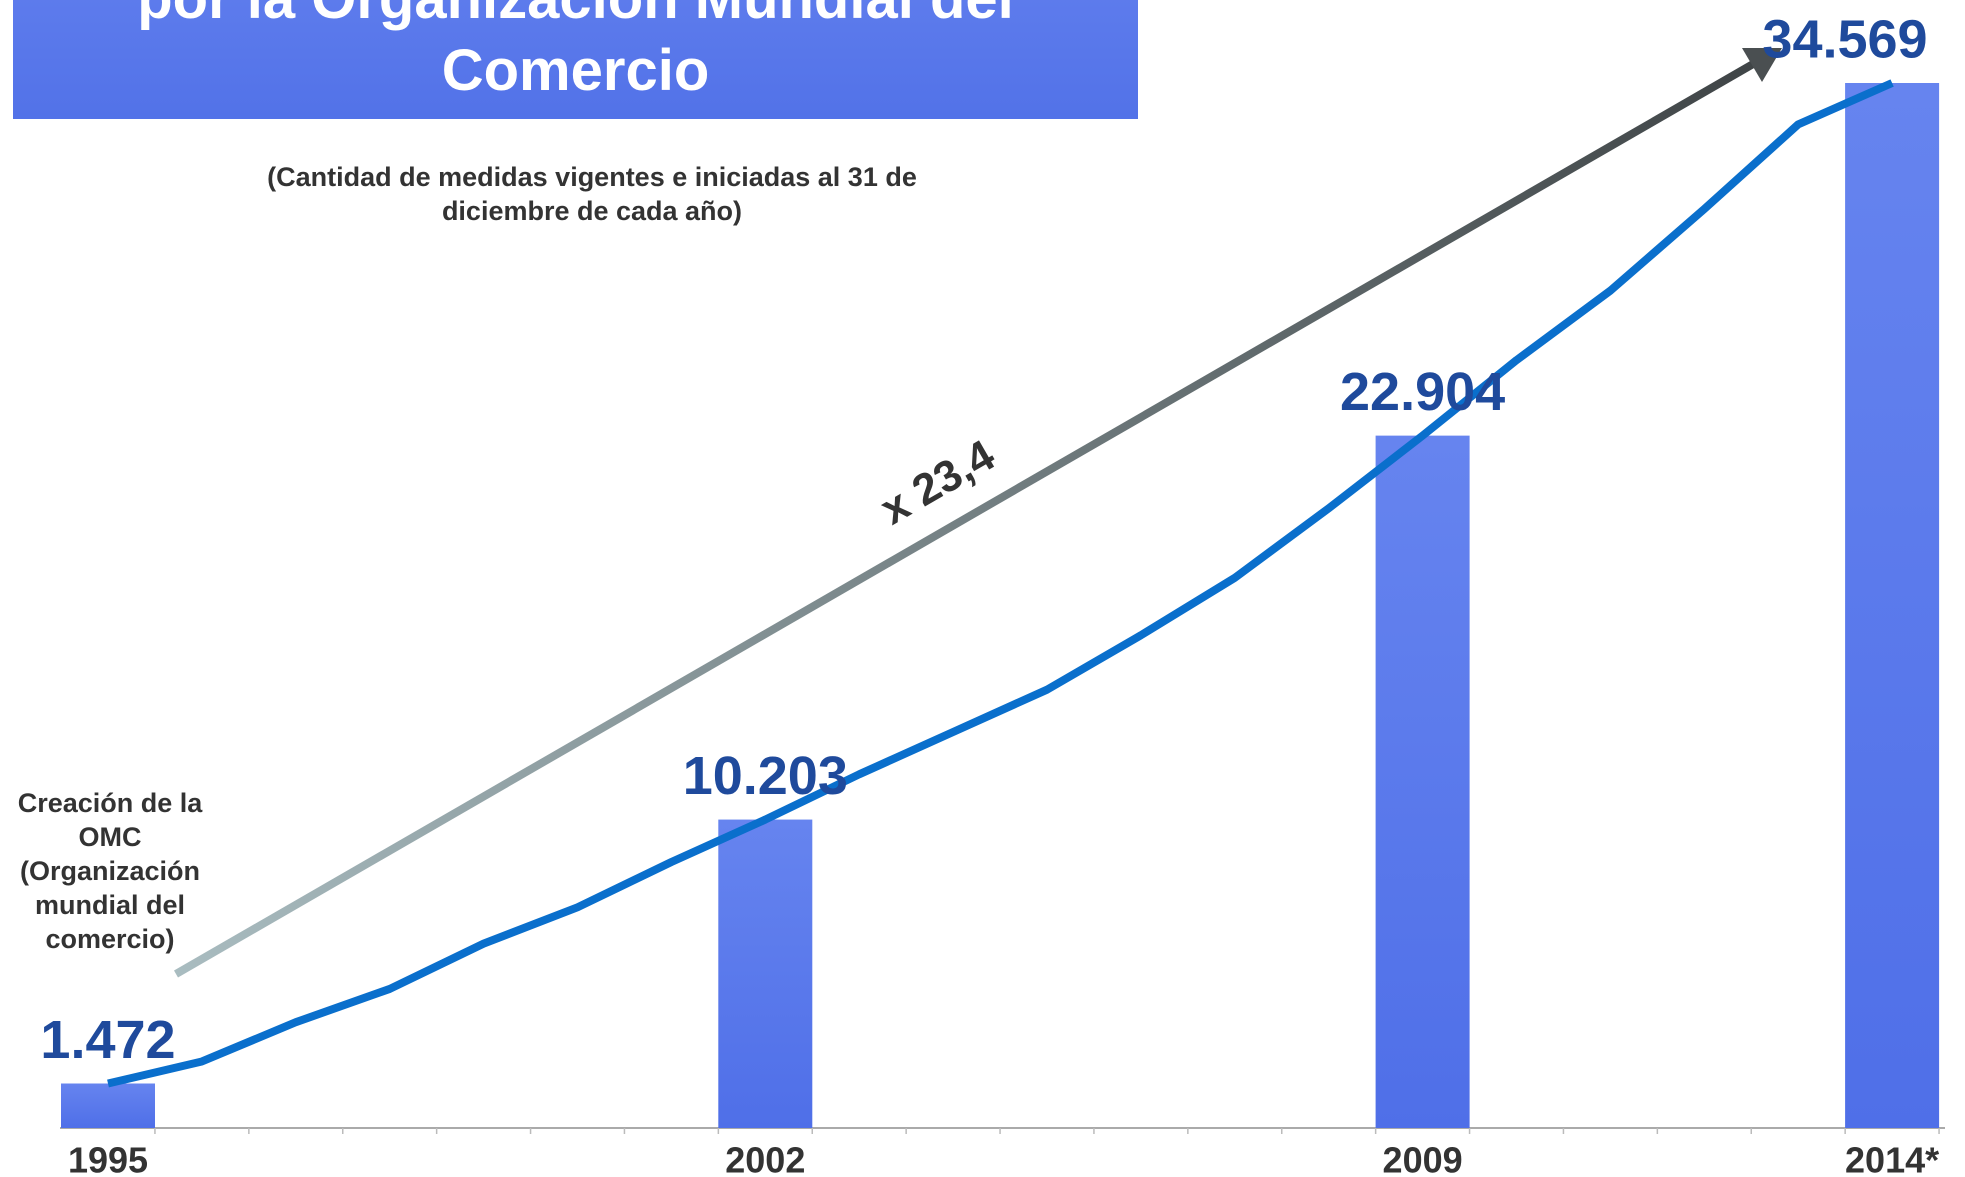 This screenshot has width=1965, height=1177. What do you see at coordinates (1423, 1158) in the screenshot?
I see `x-tick-label: 2009` at bounding box center [1423, 1158].